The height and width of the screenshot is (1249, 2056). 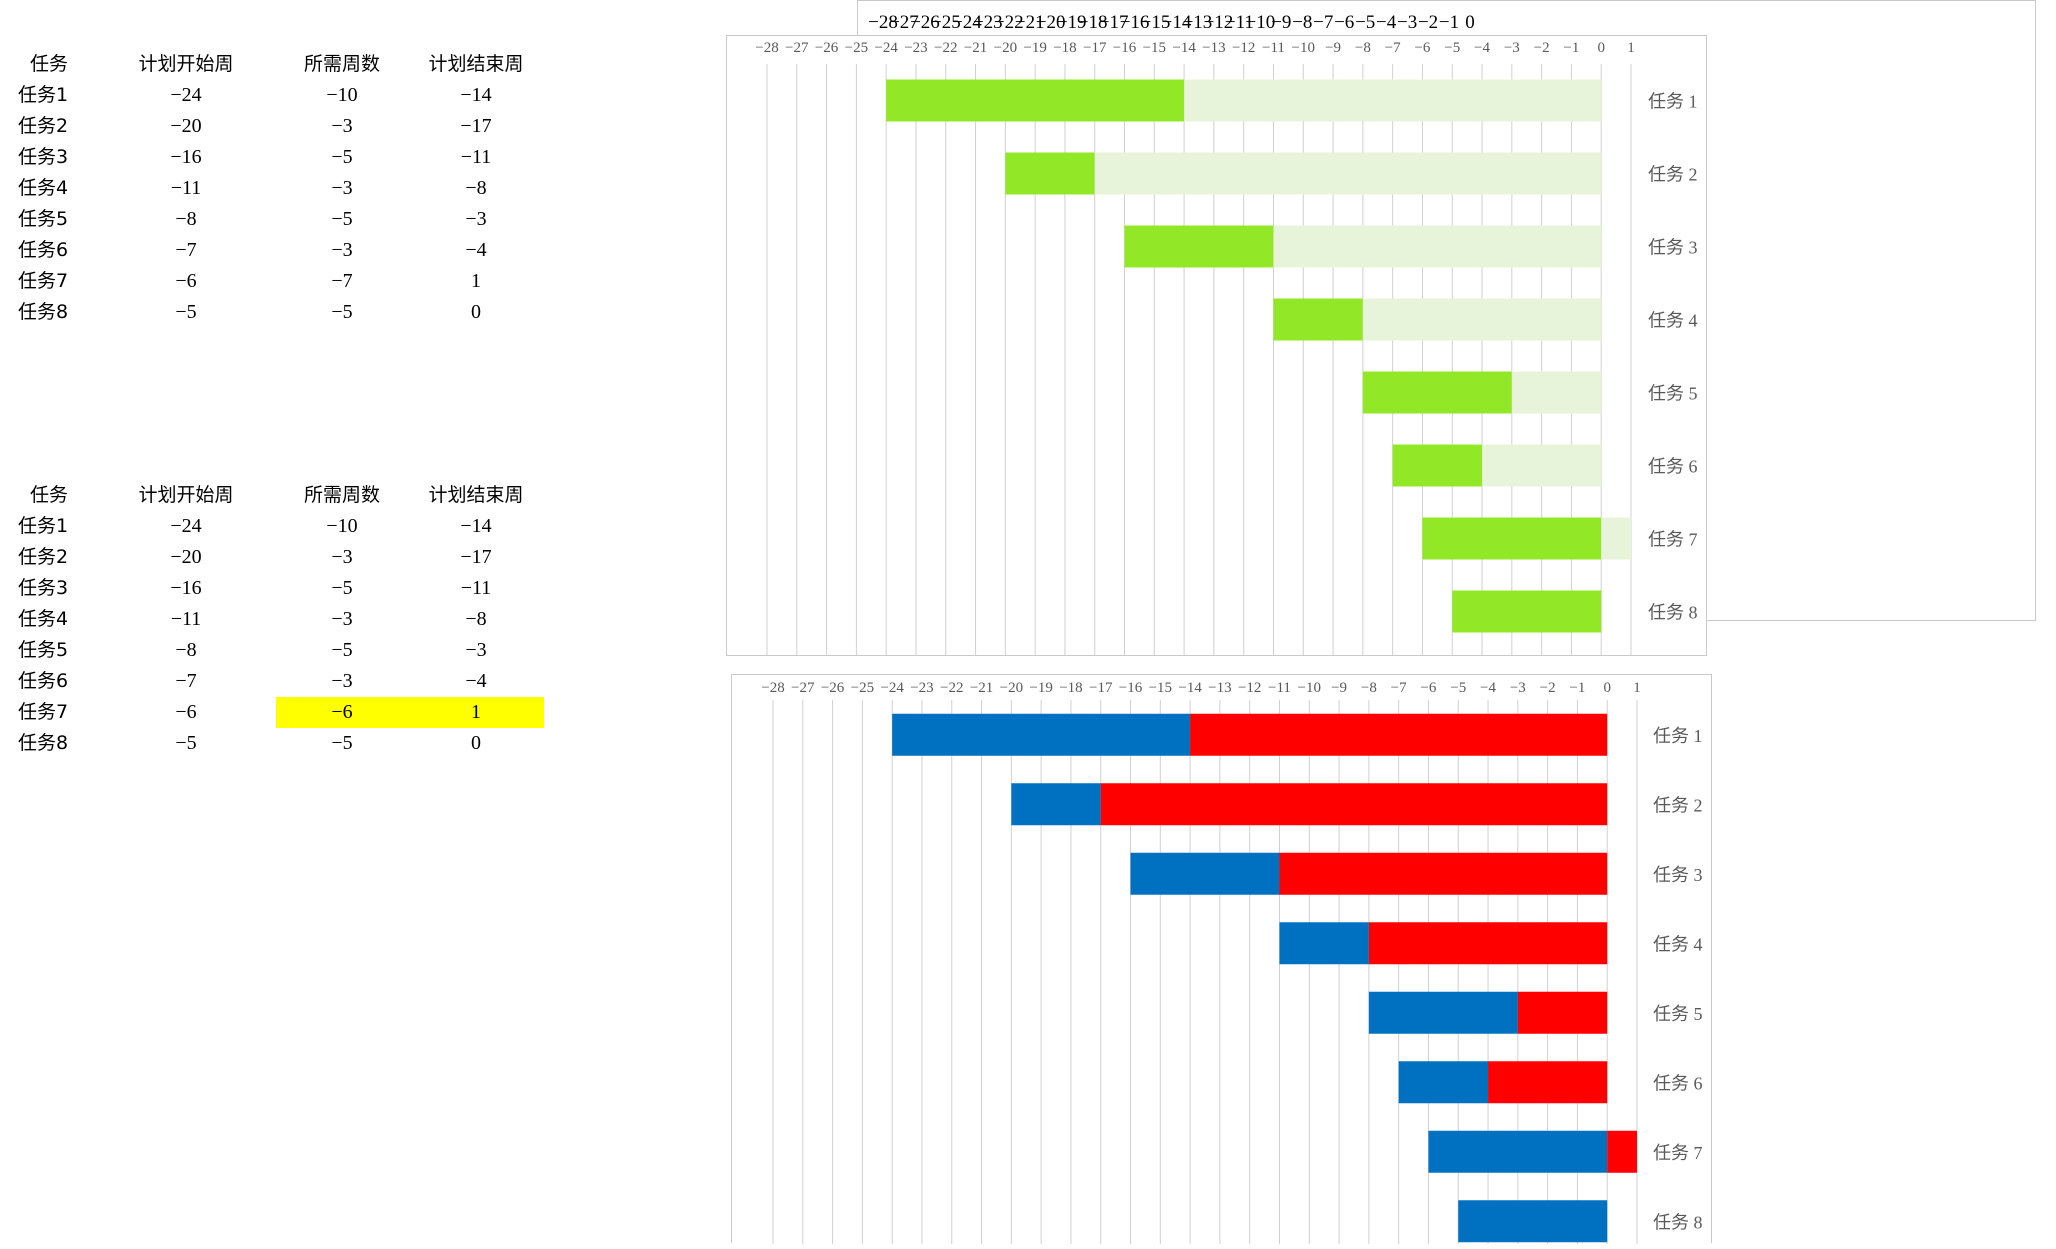 What do you see at coordinates (290, 557) in the screenshot?
I see `table-row: 任务2 −20 −3 −17` at bounding box center [290, 557].